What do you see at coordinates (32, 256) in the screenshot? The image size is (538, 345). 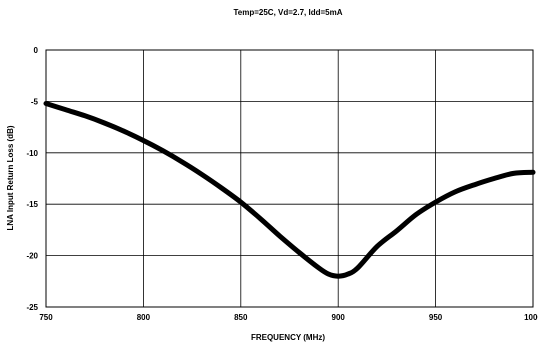 I see `y-tick-label: -20` at bounding box center [32, 256].